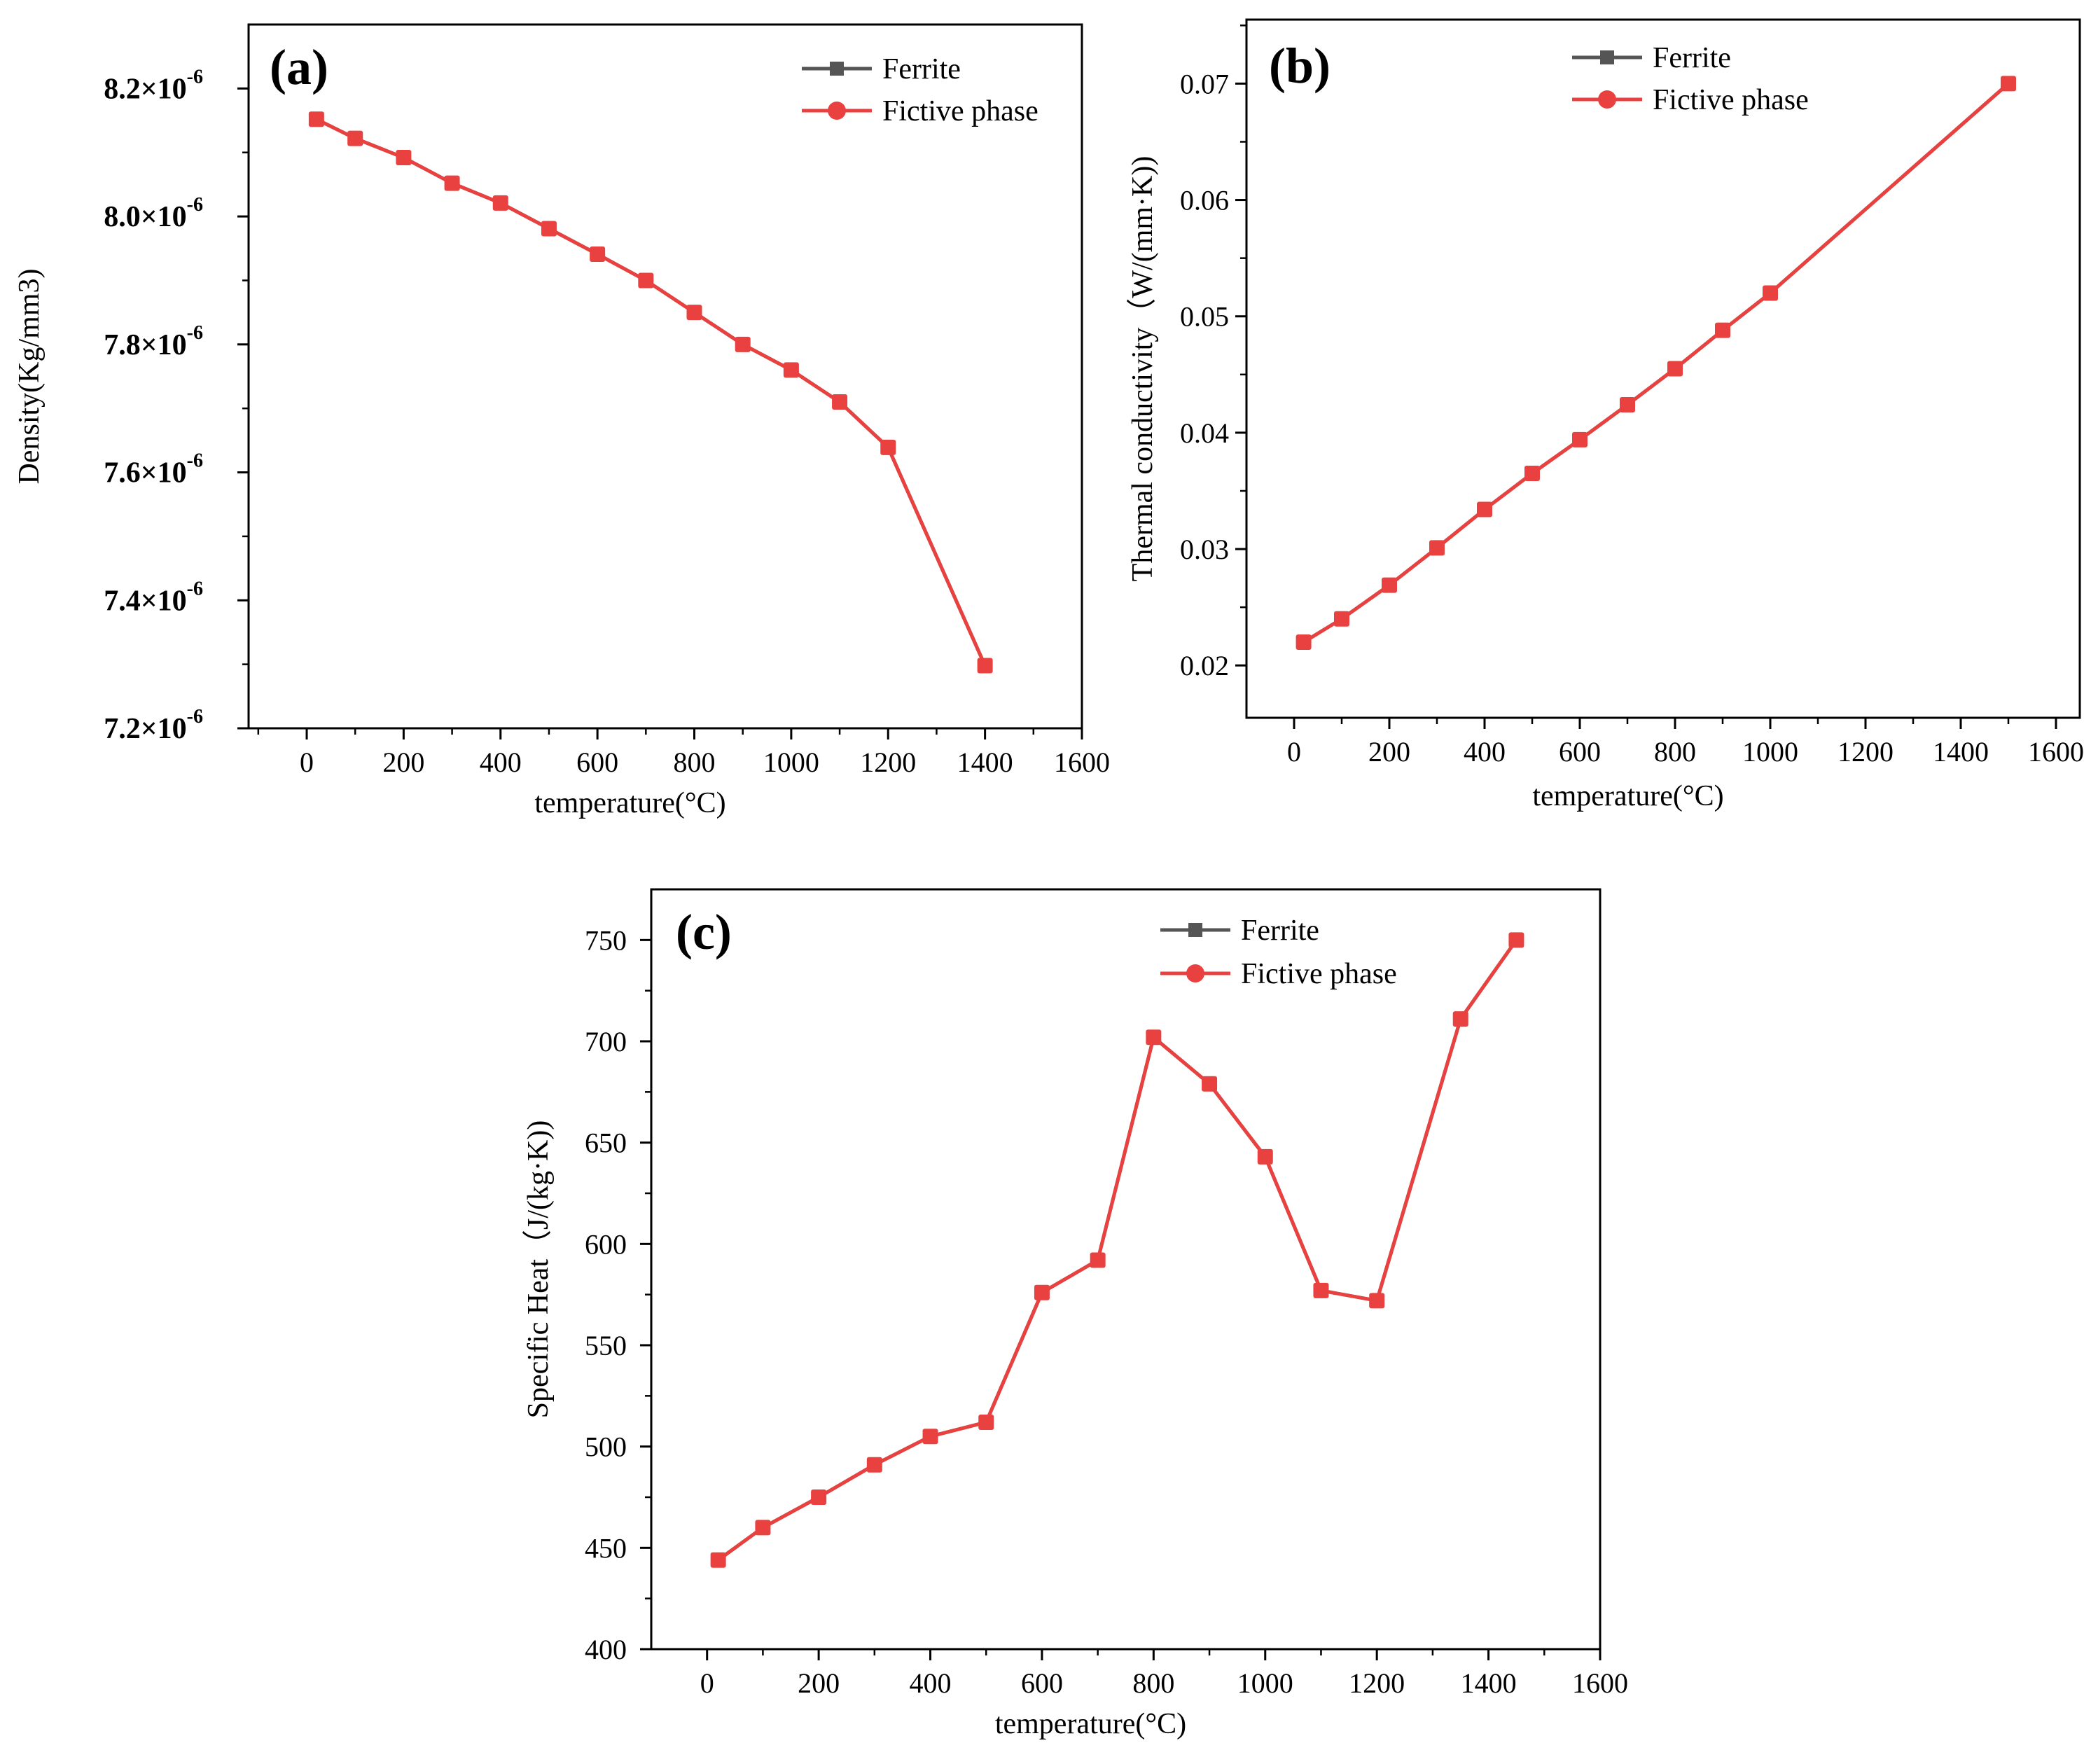 The height and width of the screenshot is (1764, 2098). Describe the element at coordinates (606, 1447) in the screenshot. I see `y-tick-label: 500` at that location.